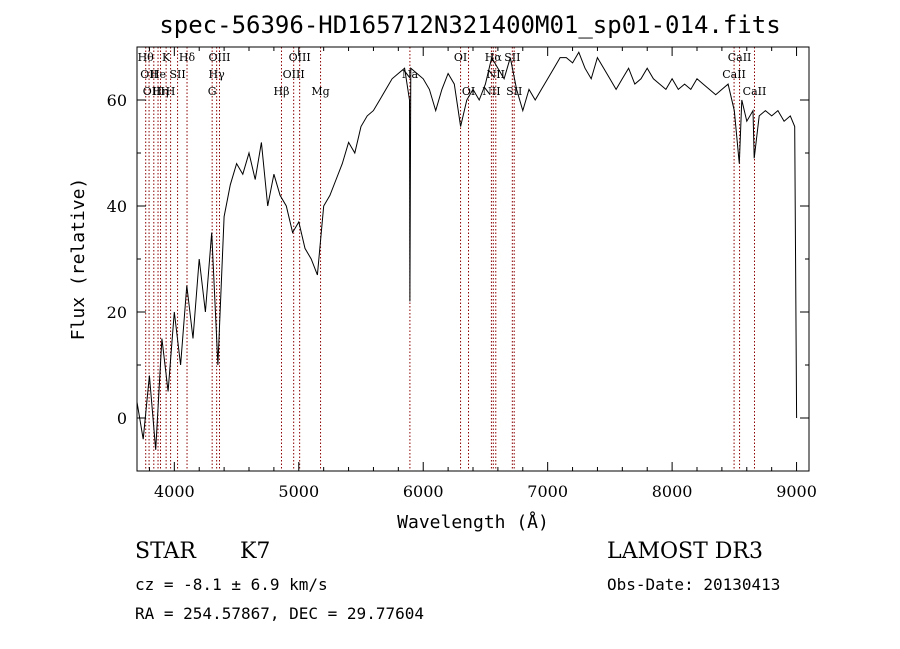 This screenshot has width=900, height=649. I want to click on spectral-line-label: Hη, so click(160, 91).